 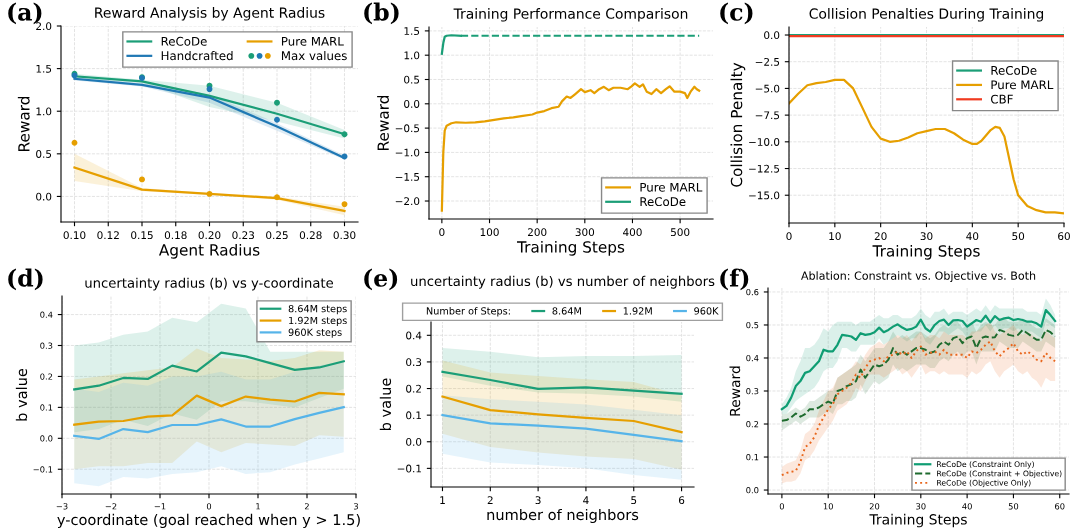 I want to click on chart-title: Ablation: Constraint vs. Objective vs. Both, so click(x=918, y=276).